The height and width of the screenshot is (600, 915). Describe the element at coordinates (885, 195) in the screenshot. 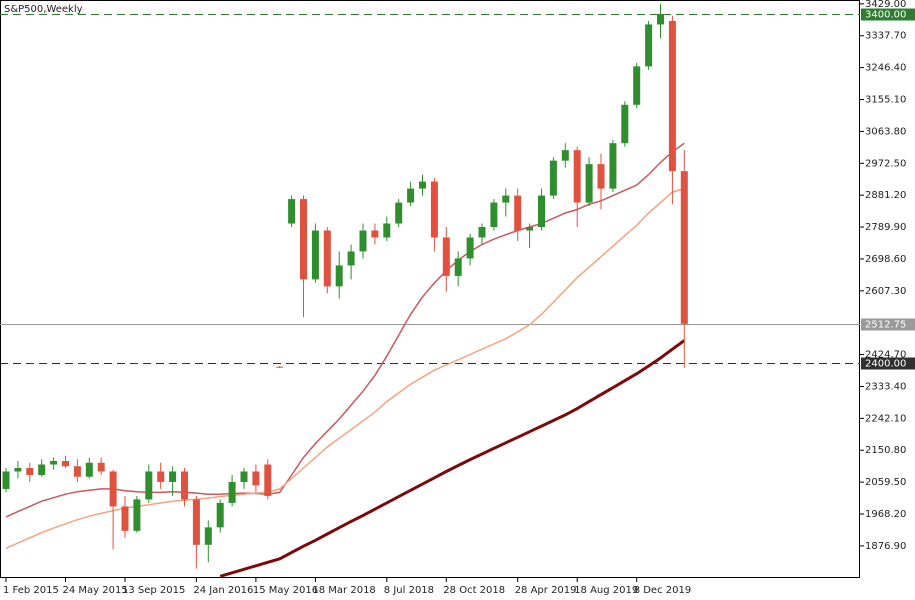

I see `y-tick-label: 2881.20` at that location.